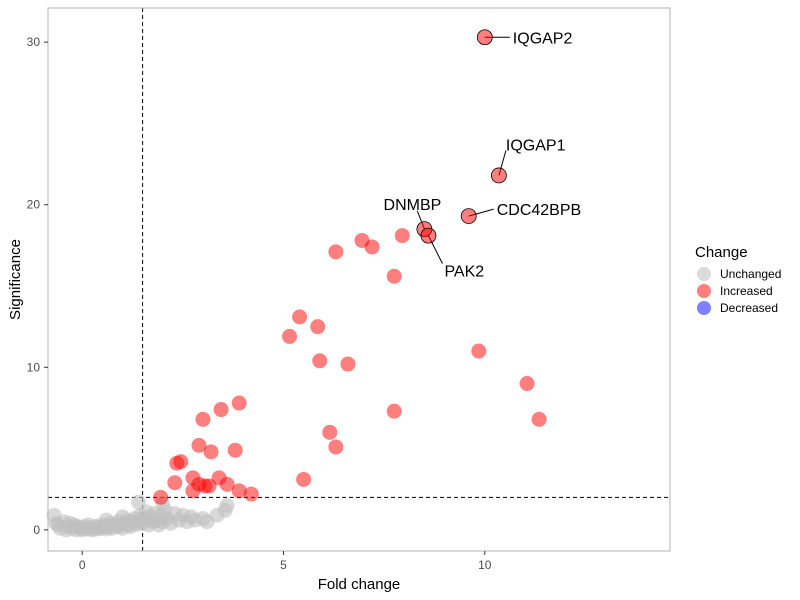 The image size is (800, 600). What do you see at coordinates (704, 308) in the screenshot?
I see `legend-key-decreased` at bounding box center [704, 308].